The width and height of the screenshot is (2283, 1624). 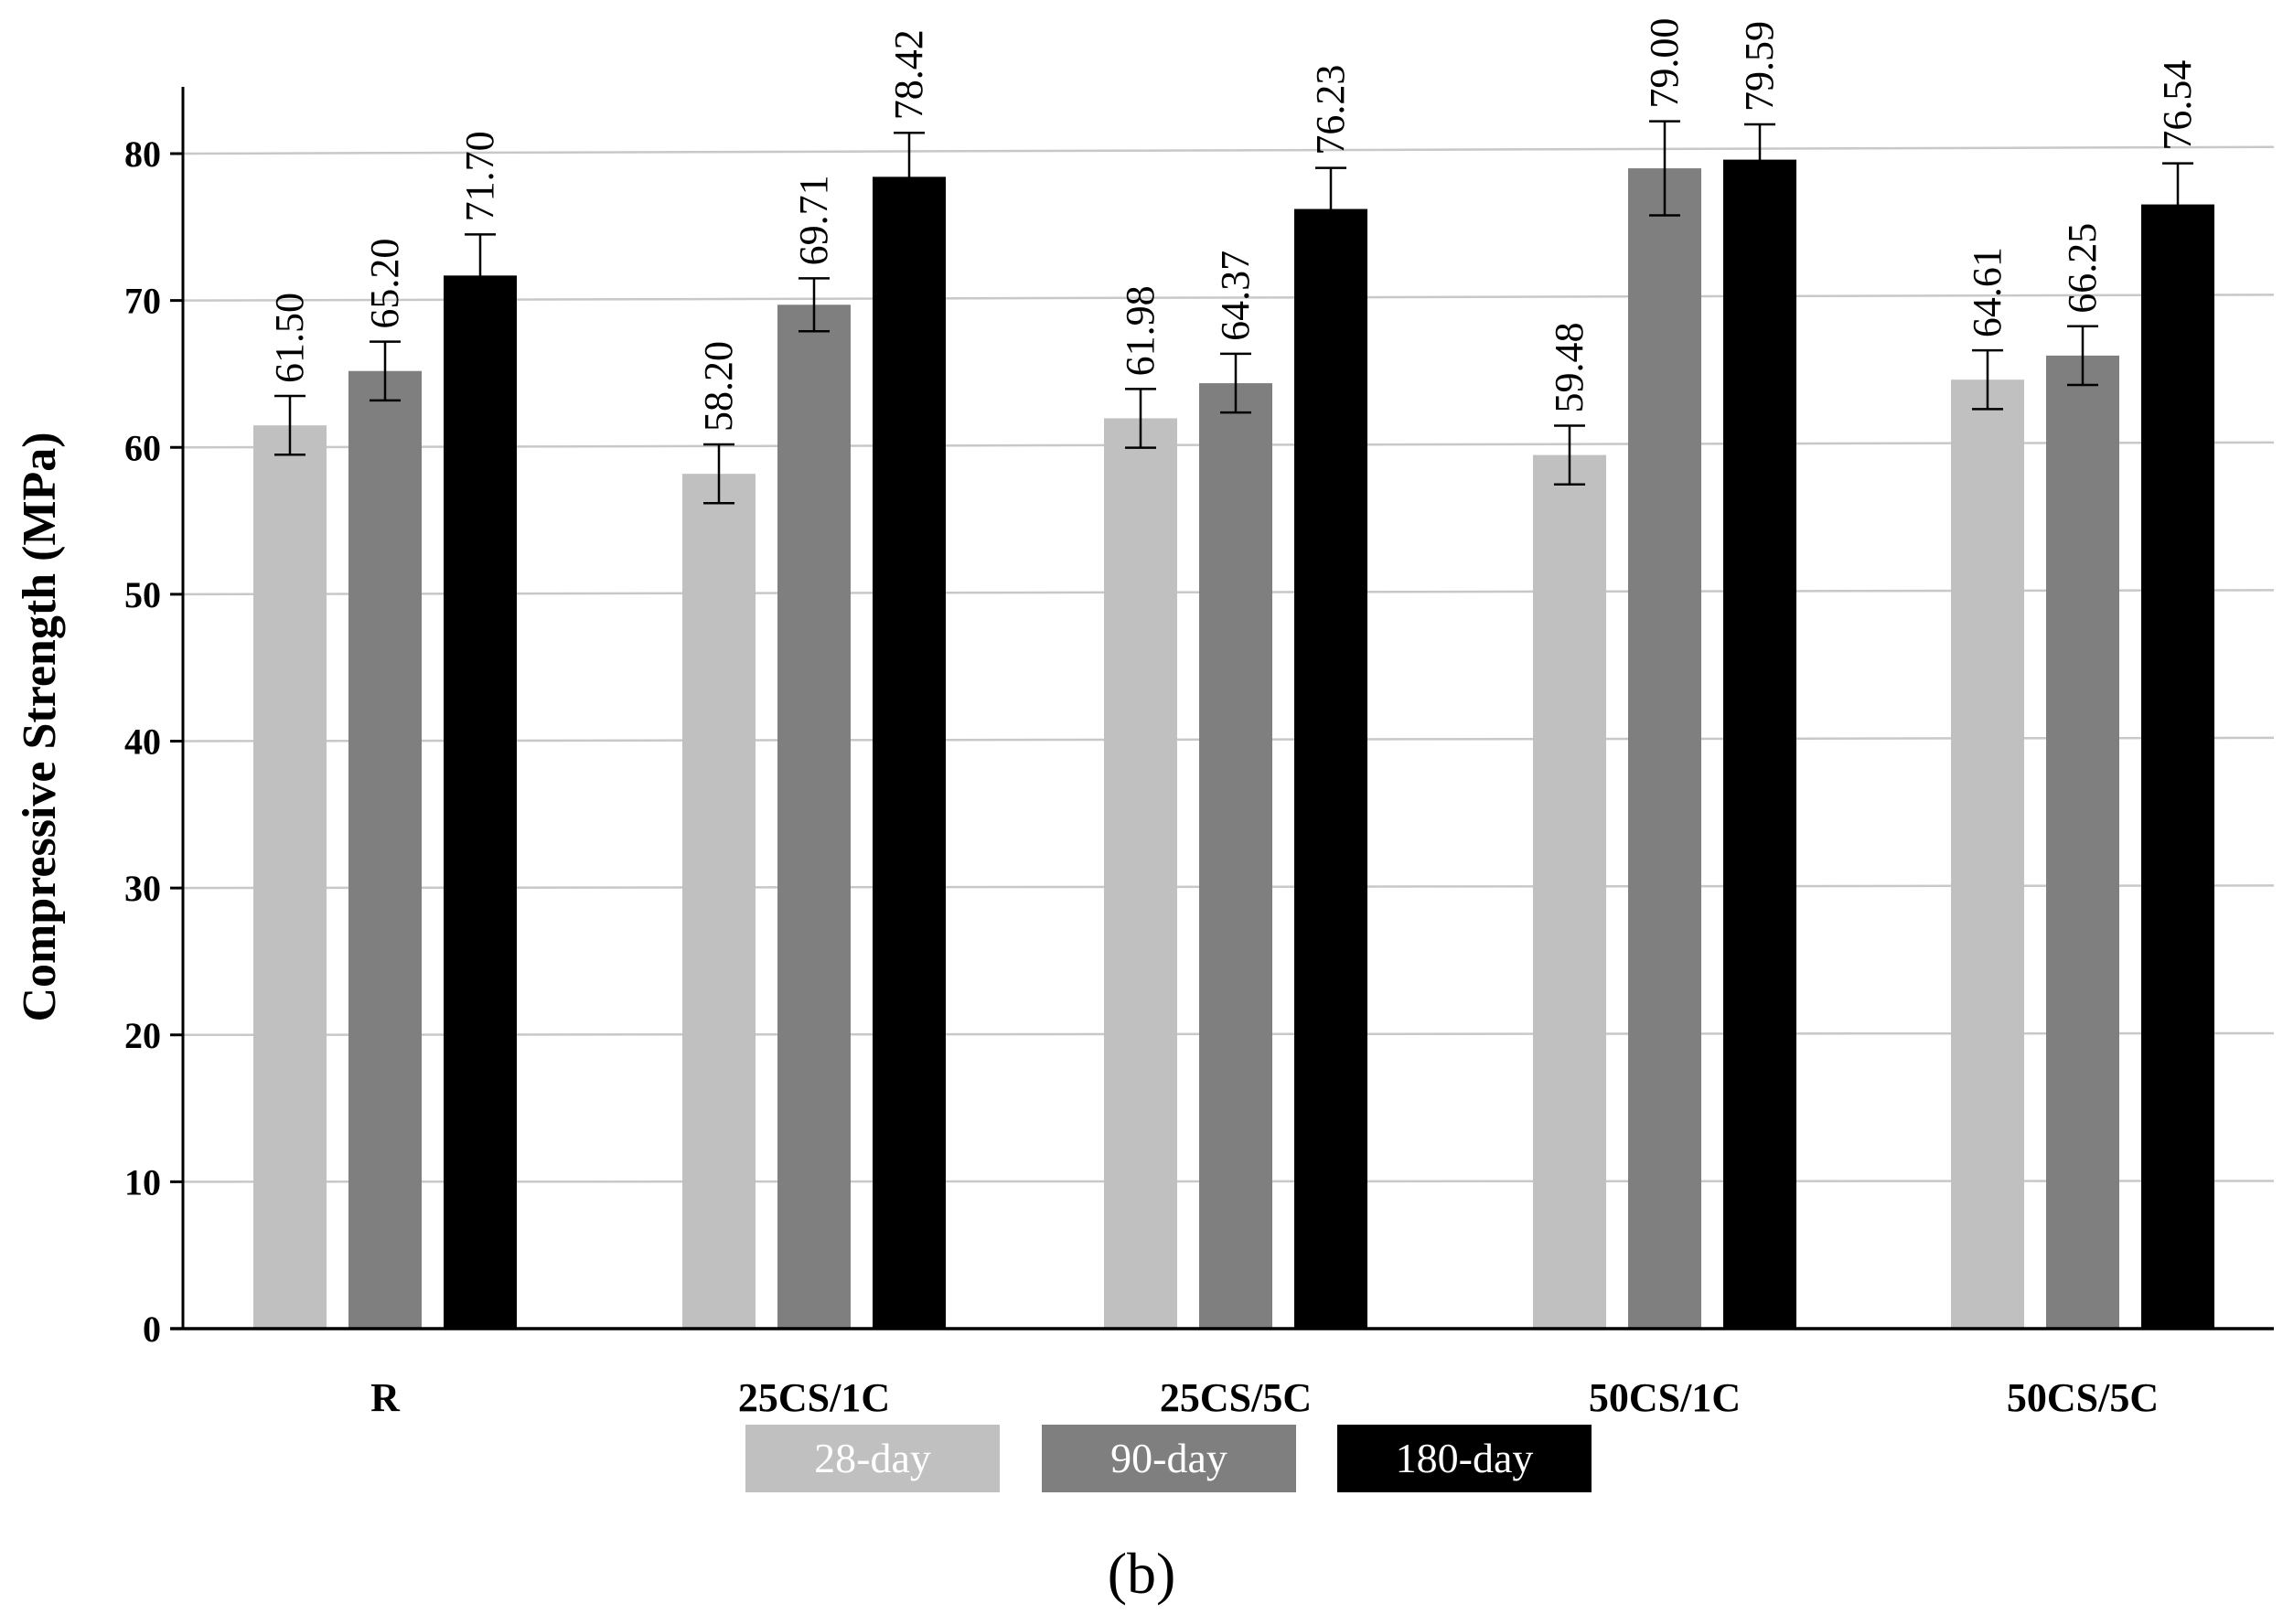 What do you see at coordinates (289, 425) in the screenshot?
I see `error-bar-28-day-r` at bounding box center [289, 425].